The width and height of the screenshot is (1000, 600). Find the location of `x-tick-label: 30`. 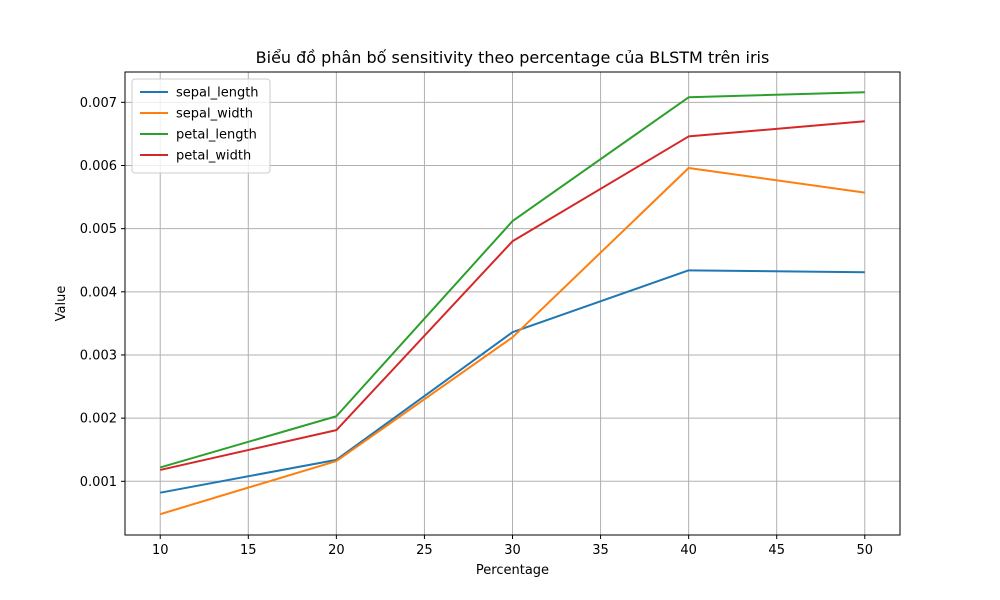

x-tick-label: 30 is located at coordinates (512, 550).